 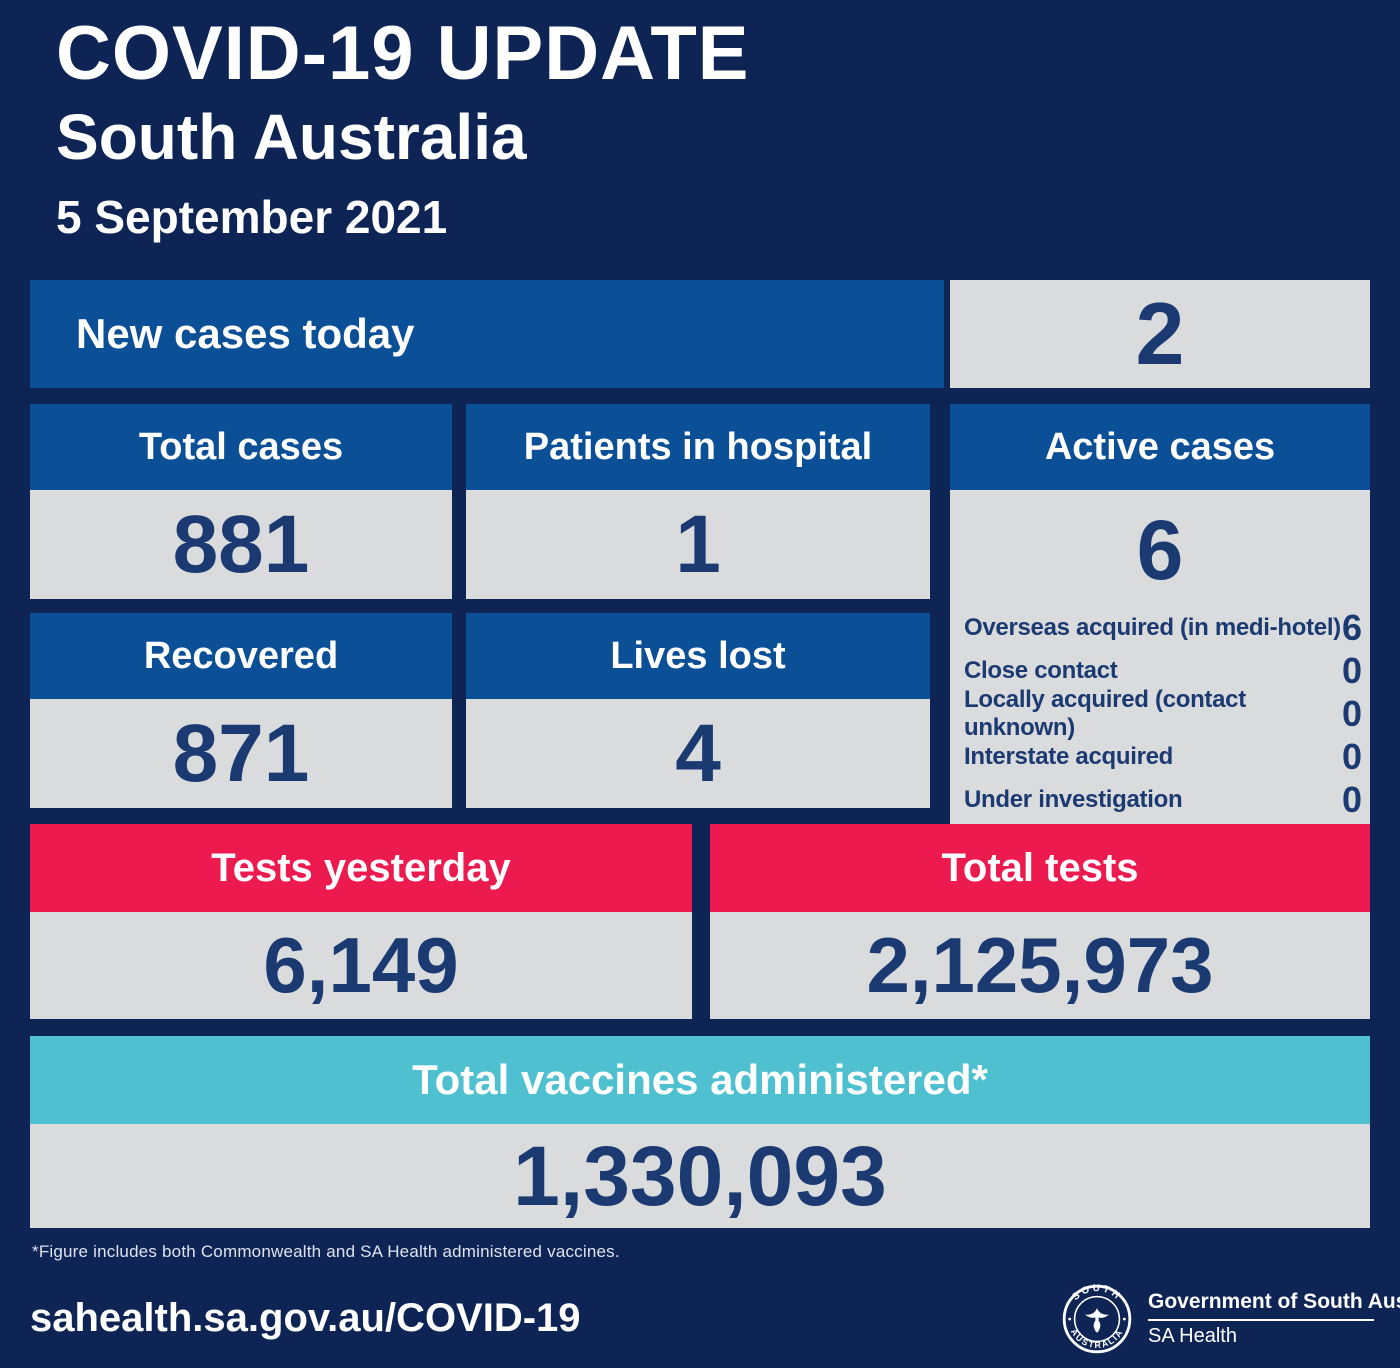 I want to click on breakdown-row-close-contact: Close contact 0, so click(x=1163, y=670).